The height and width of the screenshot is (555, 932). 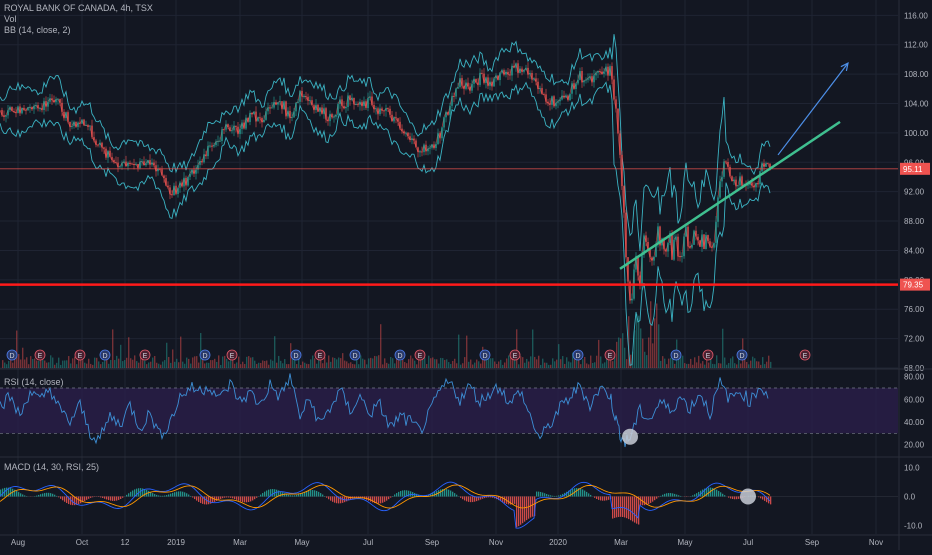 I want to click on y-tick-label: 92.00, so click(x=914, y=192).